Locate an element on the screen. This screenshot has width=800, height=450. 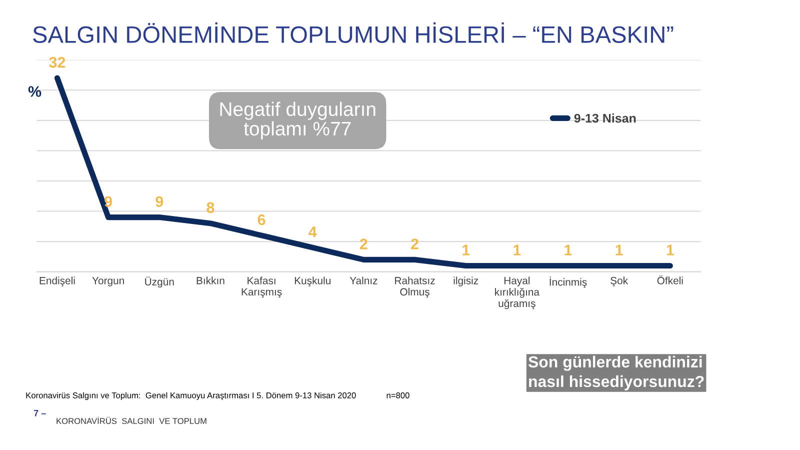
data-label: 9 is located at coordinates (160, 202).